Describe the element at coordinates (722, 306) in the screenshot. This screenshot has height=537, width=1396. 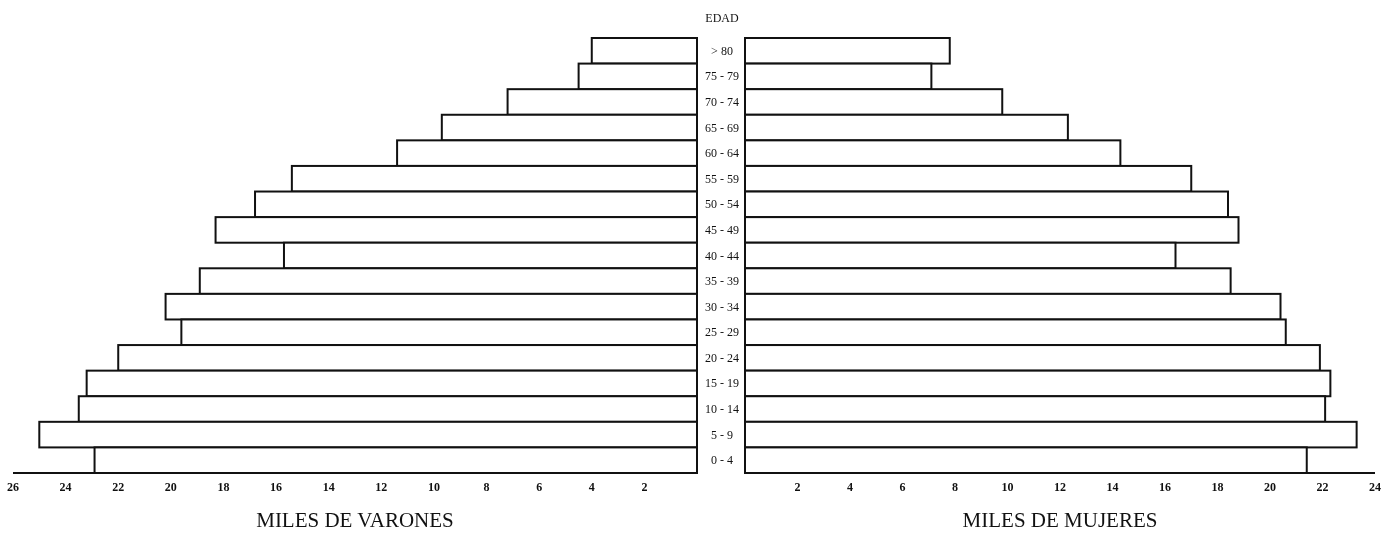
I see `y-tick-label: 30 - 34` at that location.